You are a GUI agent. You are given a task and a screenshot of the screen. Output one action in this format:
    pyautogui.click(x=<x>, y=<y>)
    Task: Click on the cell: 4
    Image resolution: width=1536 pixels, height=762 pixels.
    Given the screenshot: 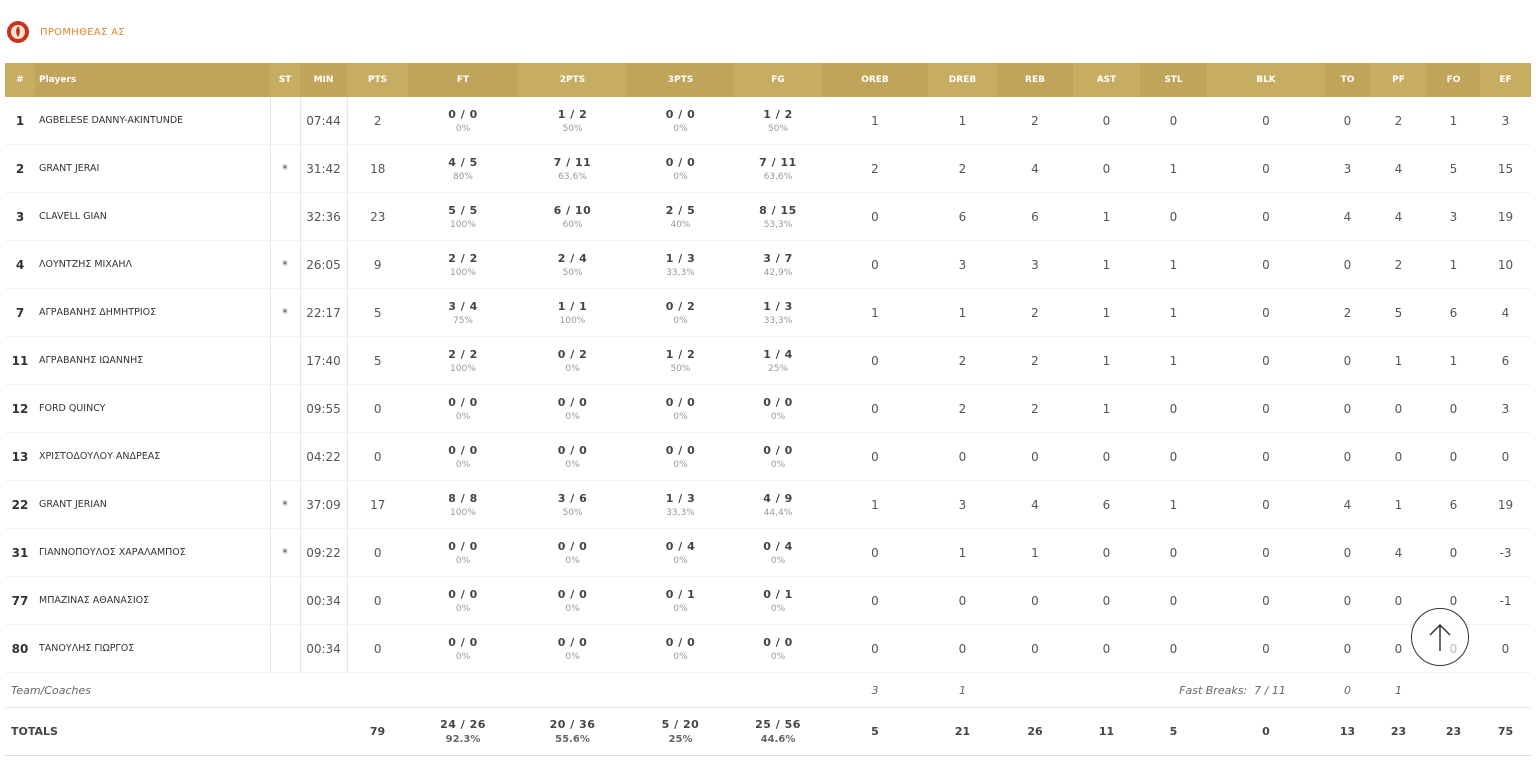 What is the action you would take?
    pyautogui.click(x=1398, y=168)
    